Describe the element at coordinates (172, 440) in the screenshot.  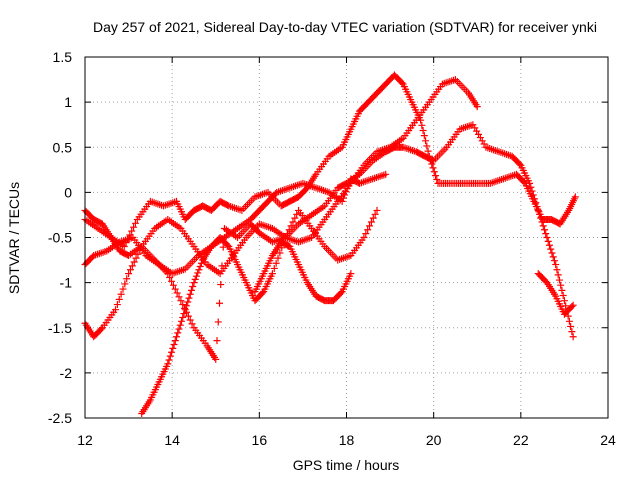
I see `x-tick-label: 14` at that location.